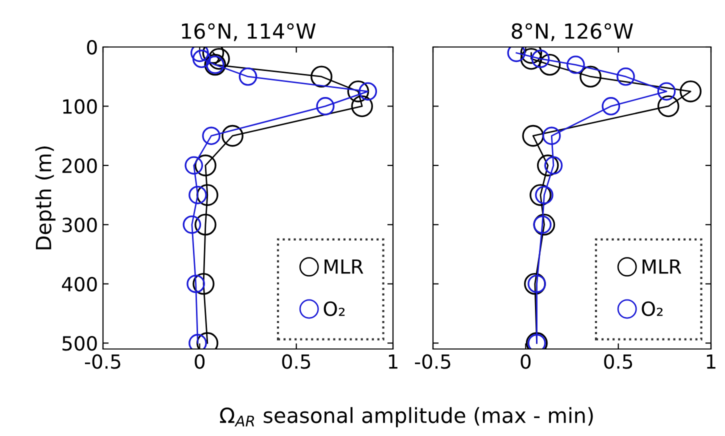 The image size is (725, 436). What do you see at coordinates (80, 106) in the screenshot?
I see `y-tick-label: 100` at bounding box center [80, 106].